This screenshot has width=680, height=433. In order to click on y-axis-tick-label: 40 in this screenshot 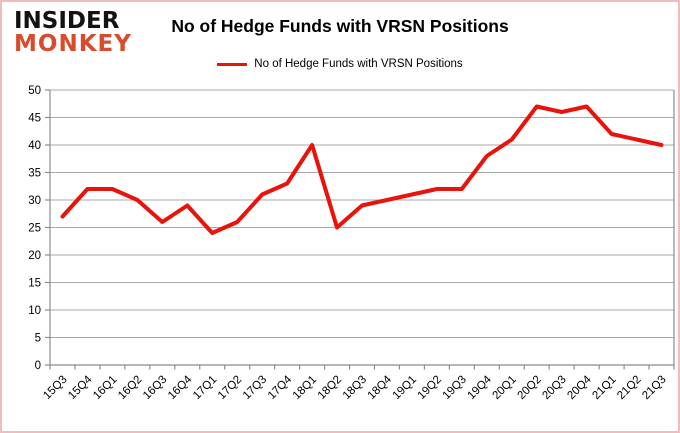, I will do `click(34, 146)`.